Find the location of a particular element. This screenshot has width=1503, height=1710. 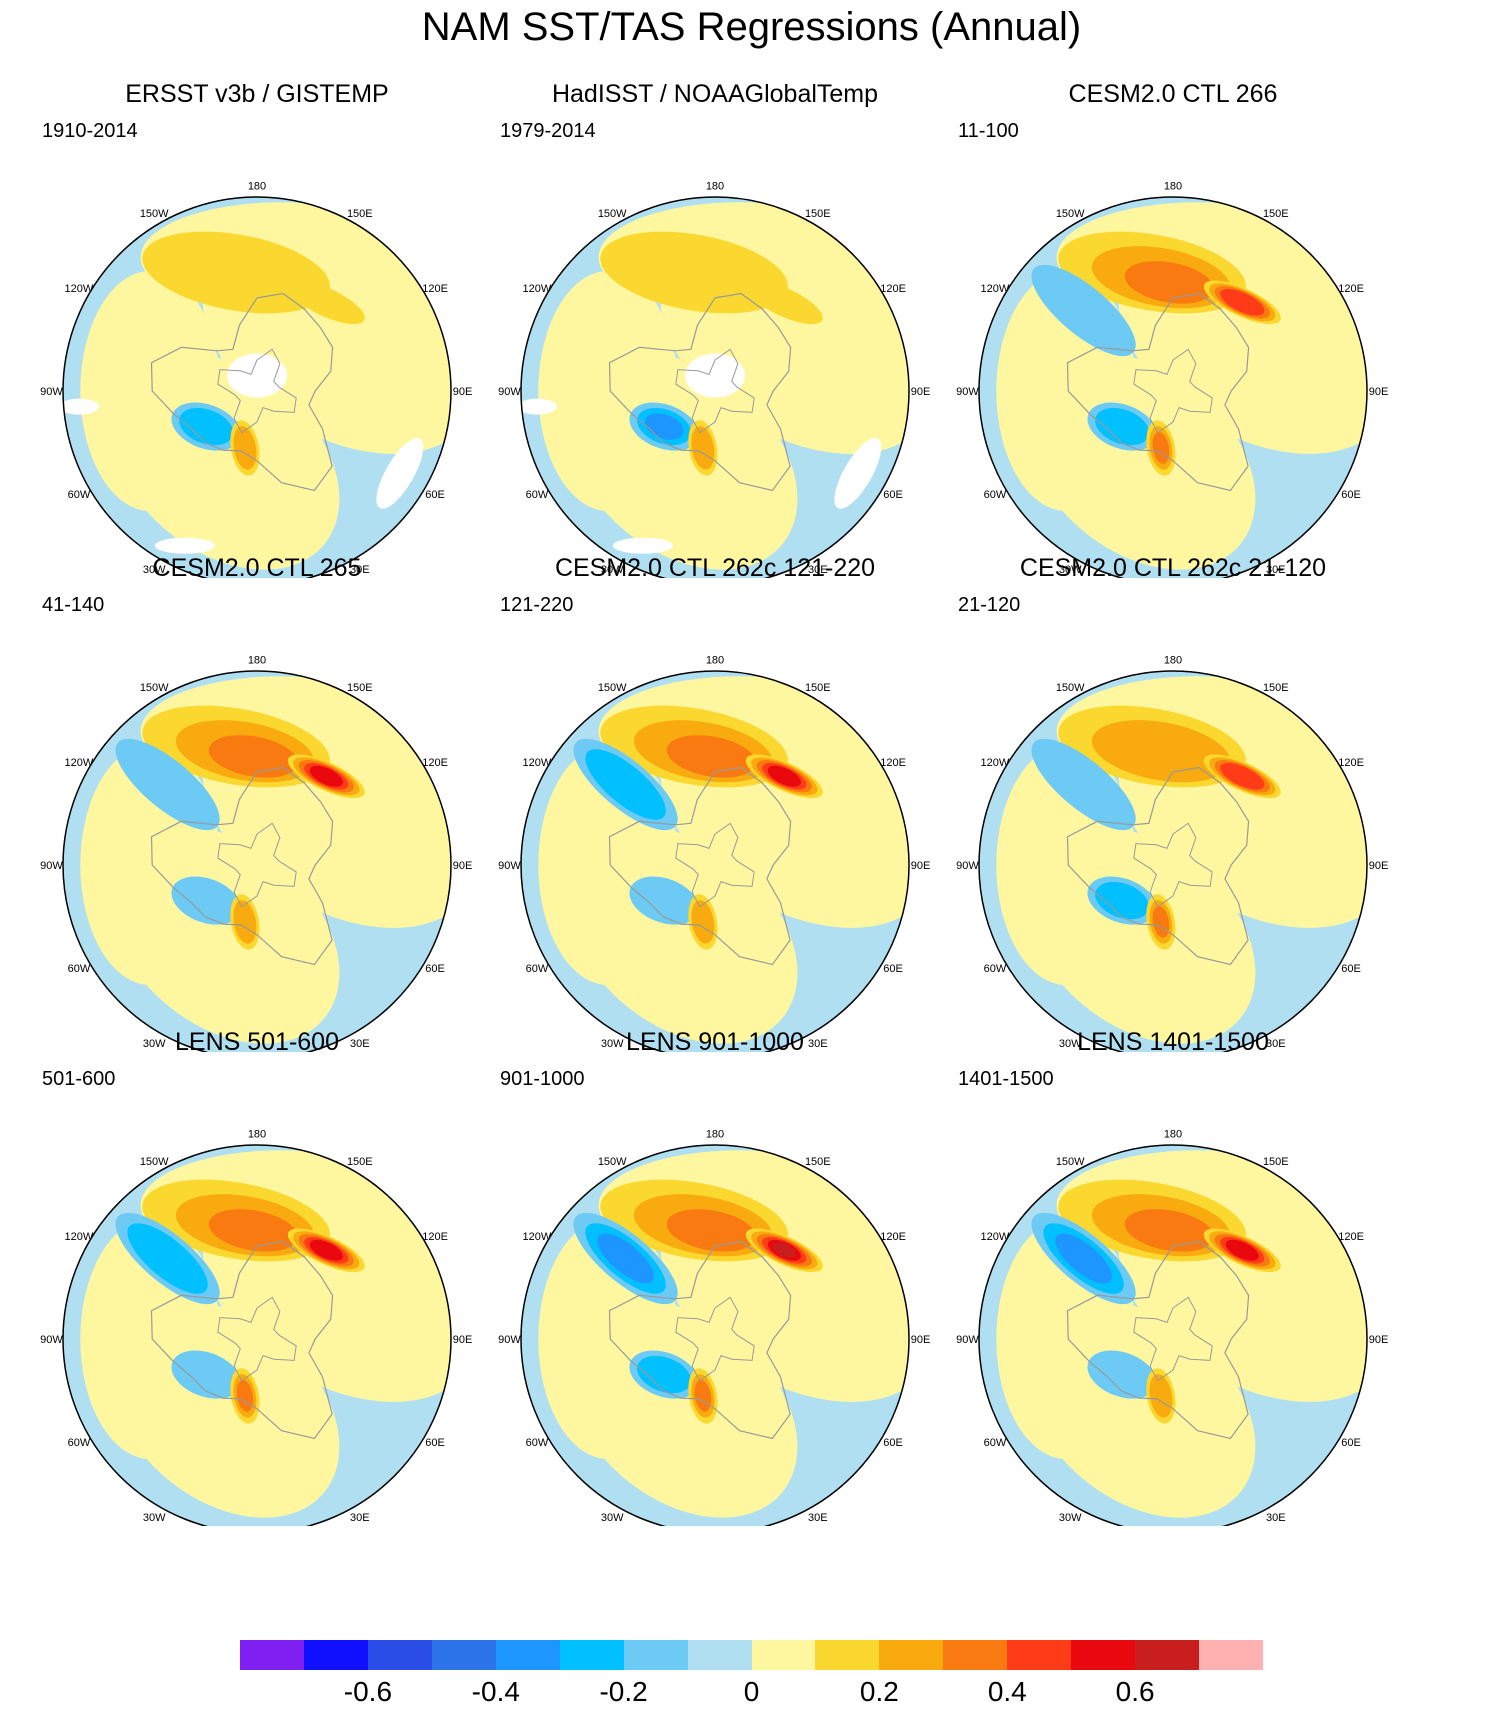

panel-period: 121-220 is located at coordinates (537, 605).